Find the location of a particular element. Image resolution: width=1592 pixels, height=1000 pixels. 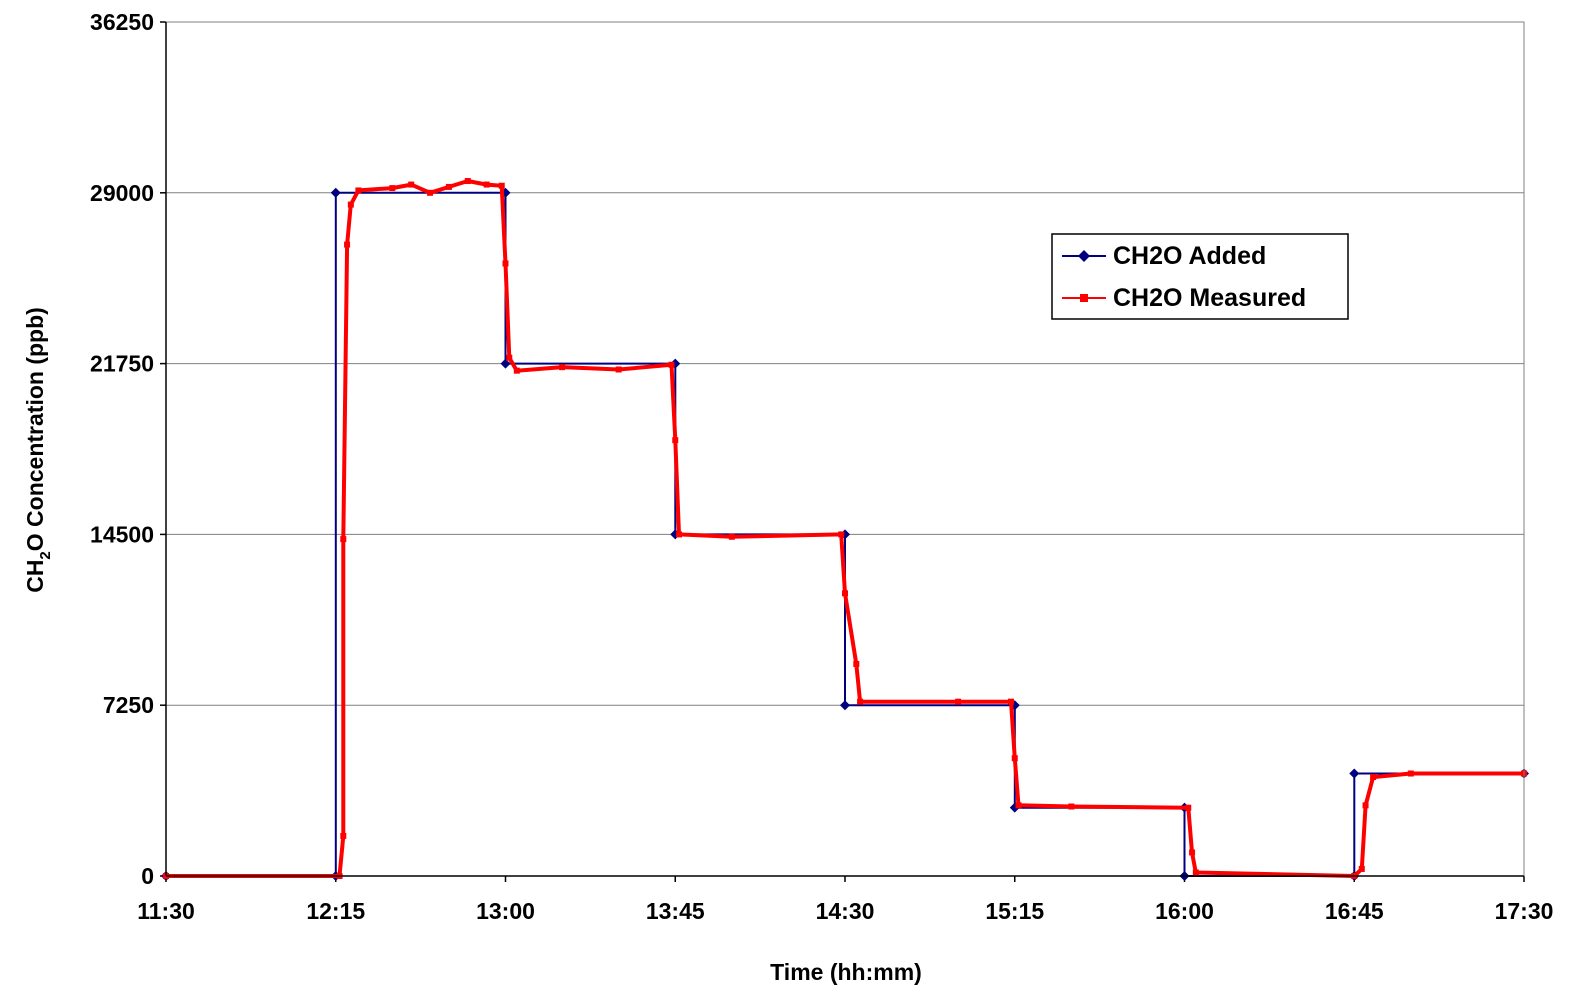

x-tick-label-8: 17:30 is located at coordinates (1524, 911).